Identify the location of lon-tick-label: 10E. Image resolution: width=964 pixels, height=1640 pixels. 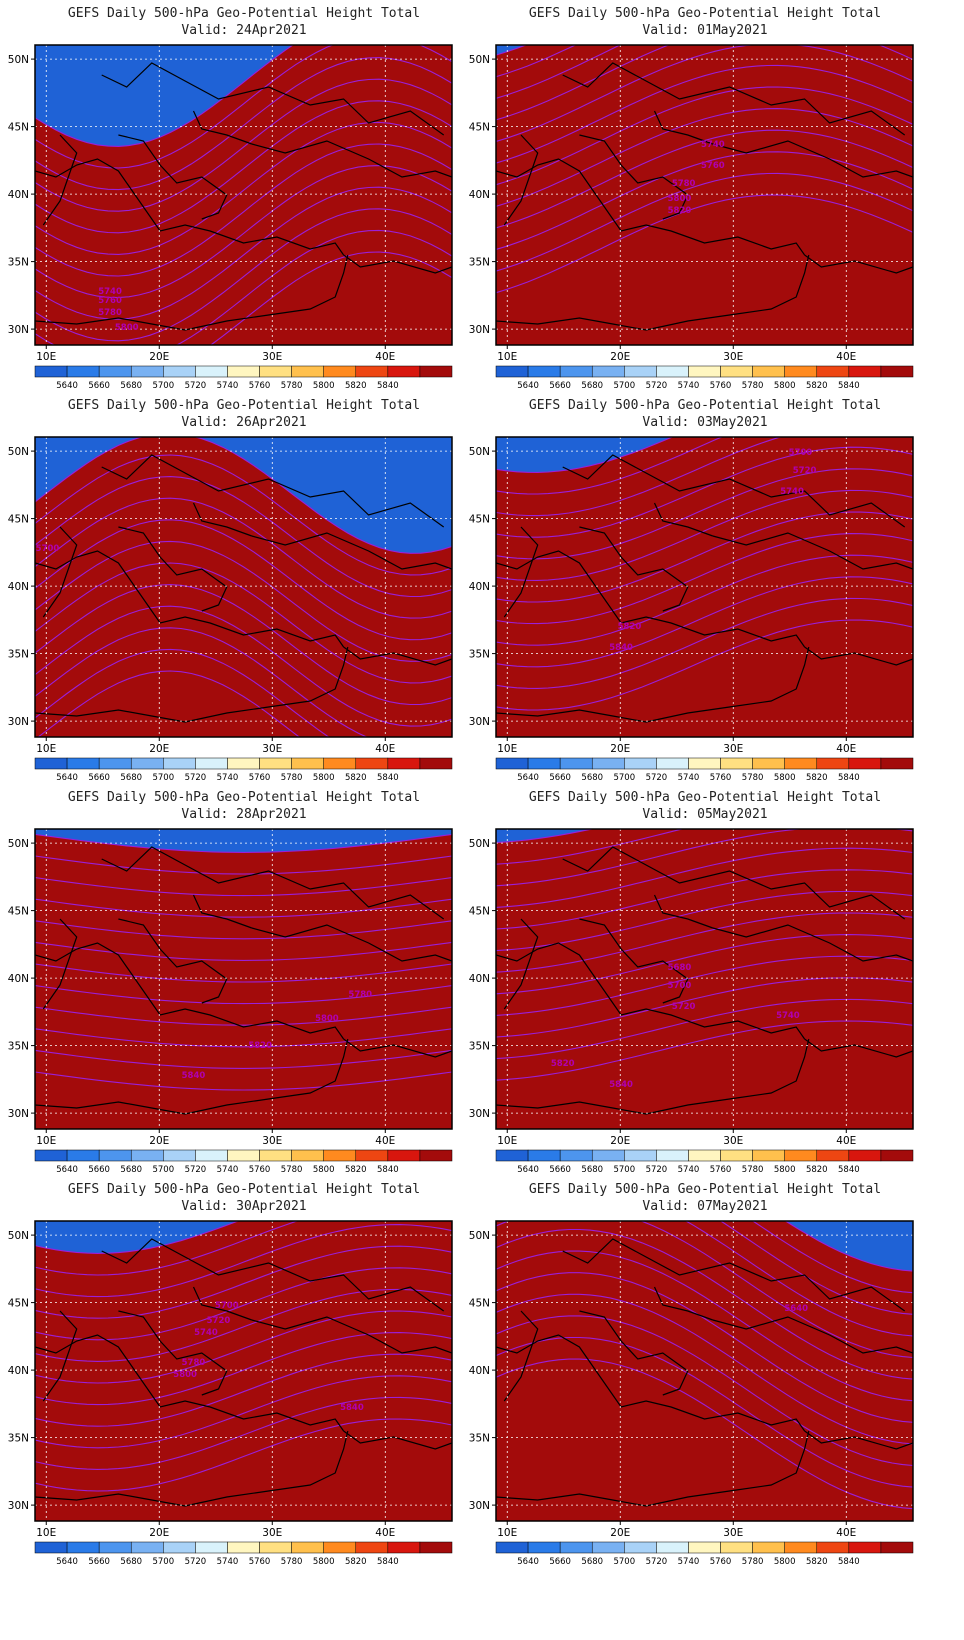
(46, 357).